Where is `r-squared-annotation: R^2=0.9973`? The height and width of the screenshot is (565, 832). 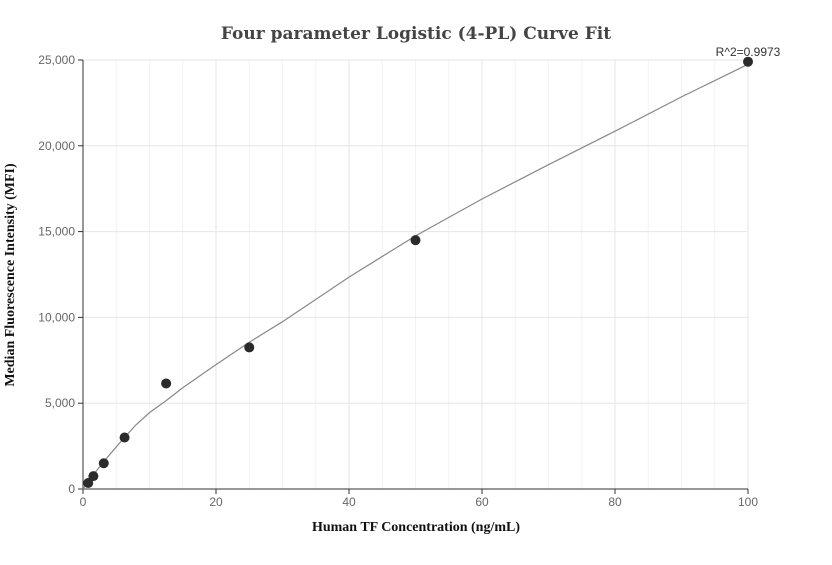 r-squared-annotation: R^2=0.9973 is located at coordinates (748, 52).